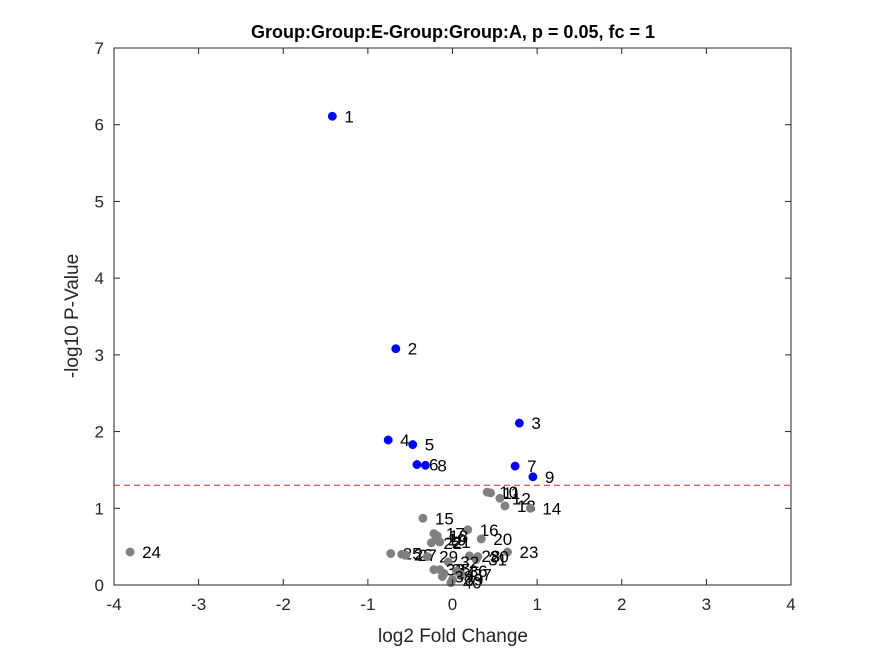 The width and height of the screenshot is (875, 656). Describe the element at coordinates (113, 604) in the screenshot. I see `x-tick-label: -4` at that location.